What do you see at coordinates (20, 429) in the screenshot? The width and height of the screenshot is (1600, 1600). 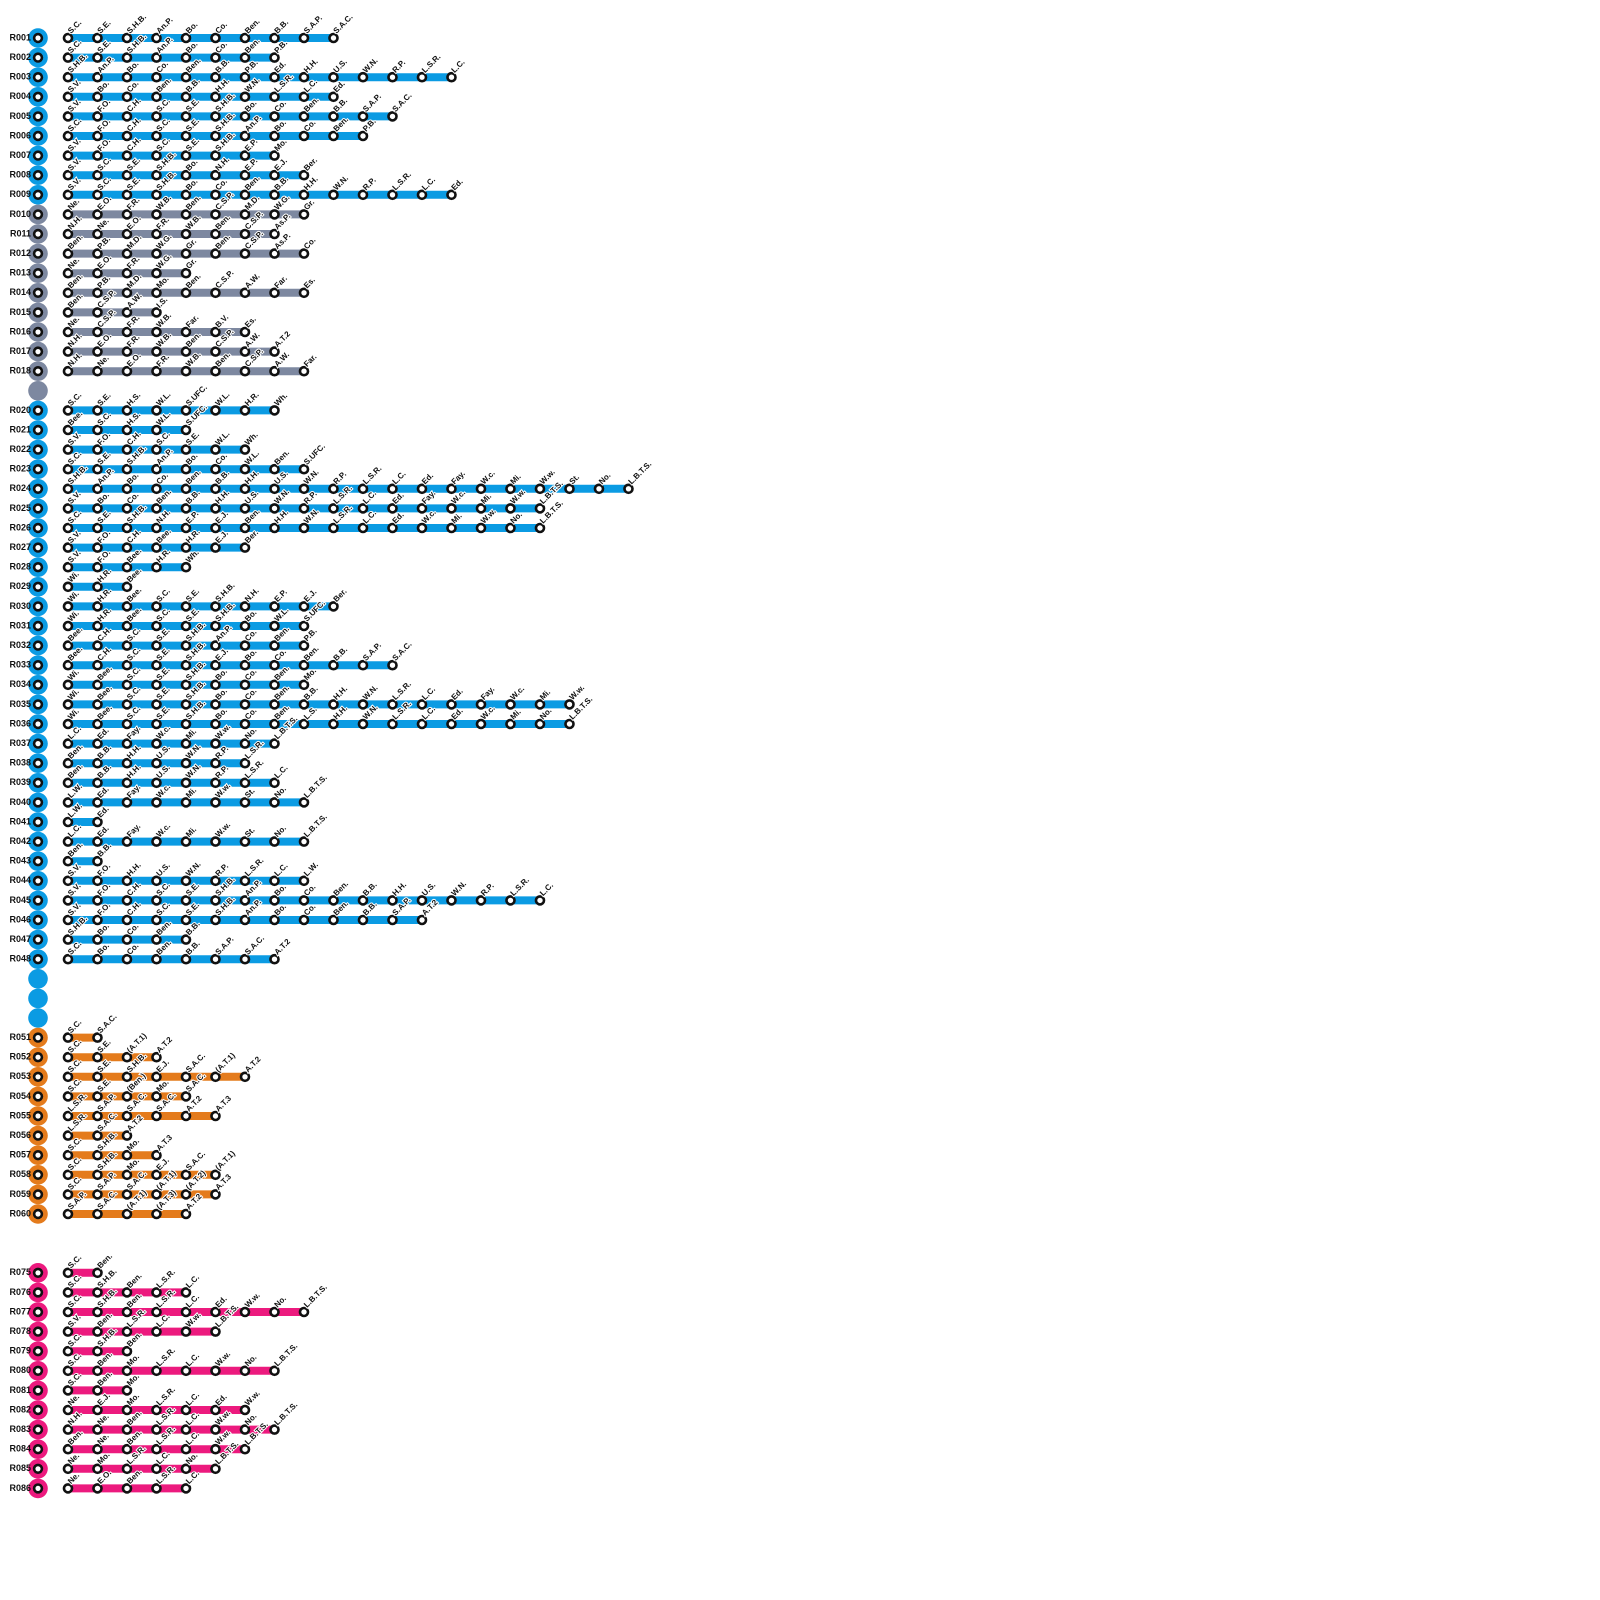 I see `route-id: R021` at bounding box center [20, 429].